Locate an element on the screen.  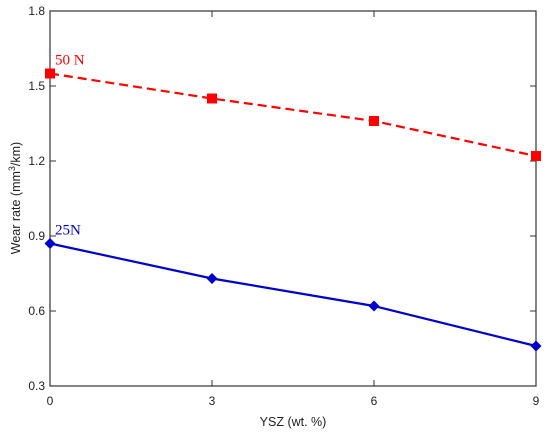
y-tick-label: 0.6 is located at coordinates (36, 311).